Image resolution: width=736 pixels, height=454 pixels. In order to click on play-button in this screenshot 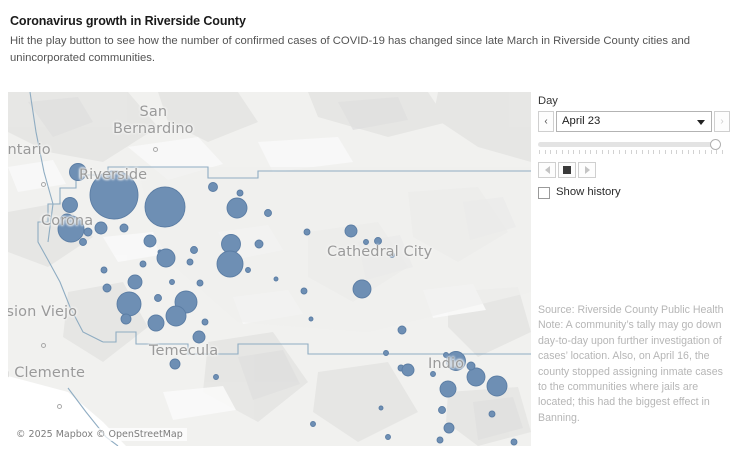, I will do `click(587, 170)`.